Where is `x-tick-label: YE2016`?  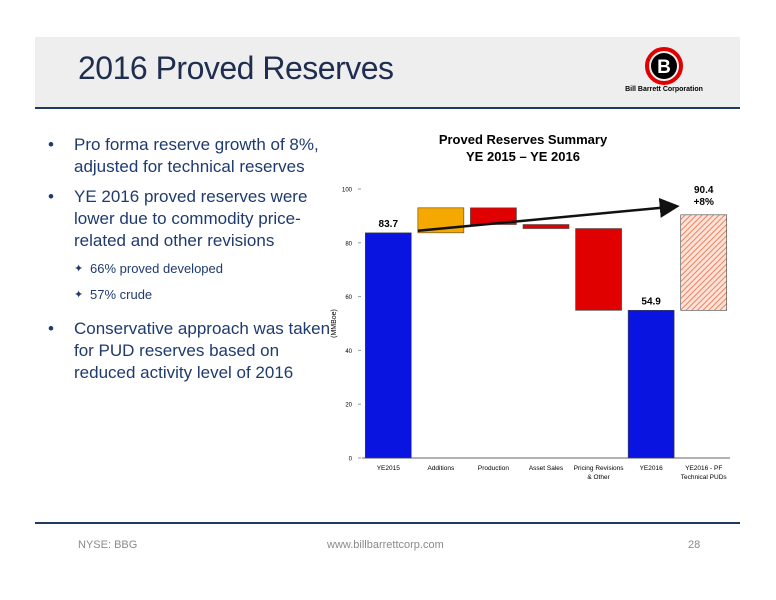 x-tick-label: YE2016 is located at coordinates (652, 468).